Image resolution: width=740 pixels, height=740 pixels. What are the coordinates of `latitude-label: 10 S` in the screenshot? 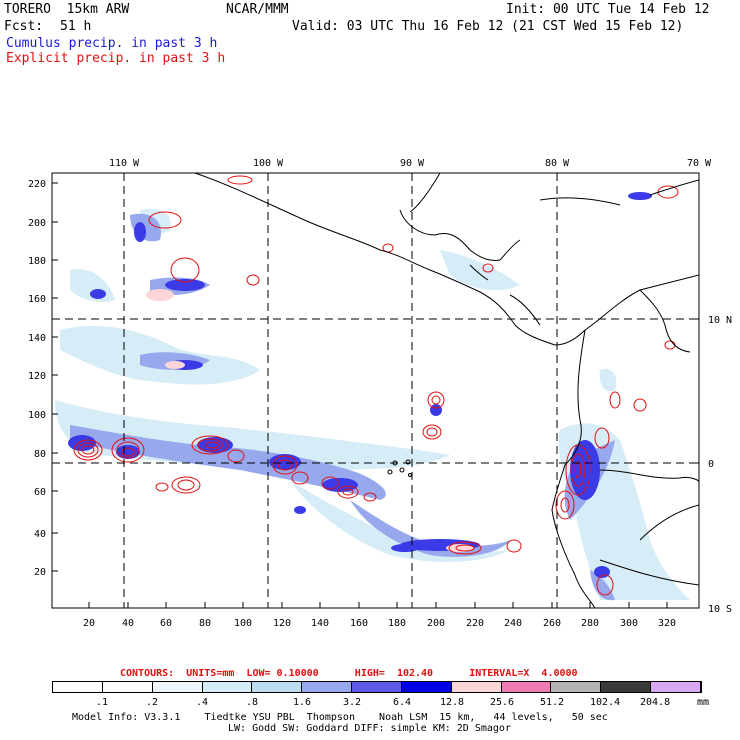 It's located at (720, 609).